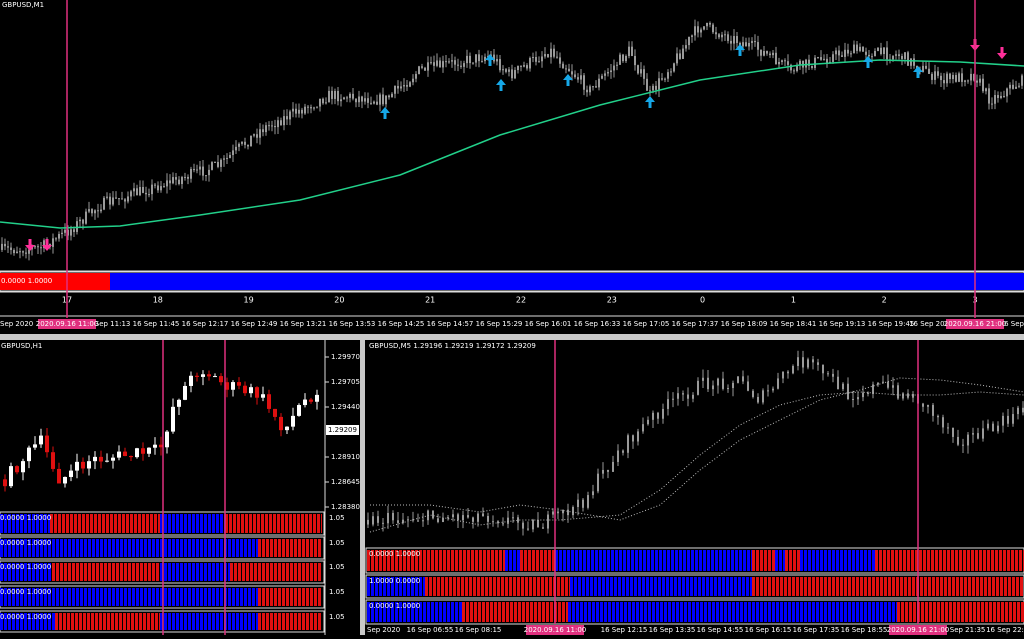  What do you see at coordinates (744, 324) in the screenshot?
I see `time-label: 16 Sep 18:09` at bounding box center [744, 324].